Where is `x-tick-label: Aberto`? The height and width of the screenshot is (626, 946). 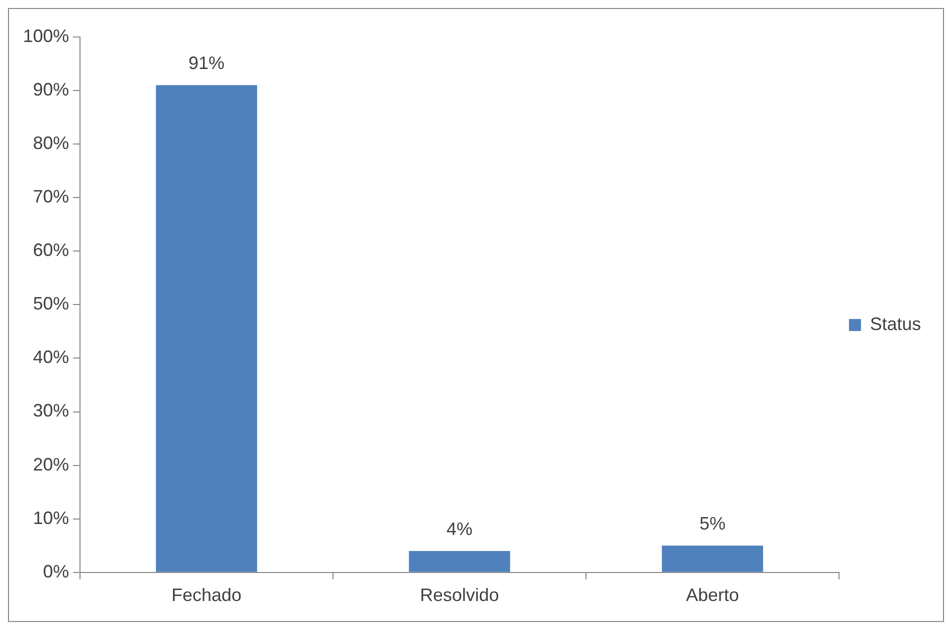 x-tick-label: Aberto is located at coordinates (713, 595).